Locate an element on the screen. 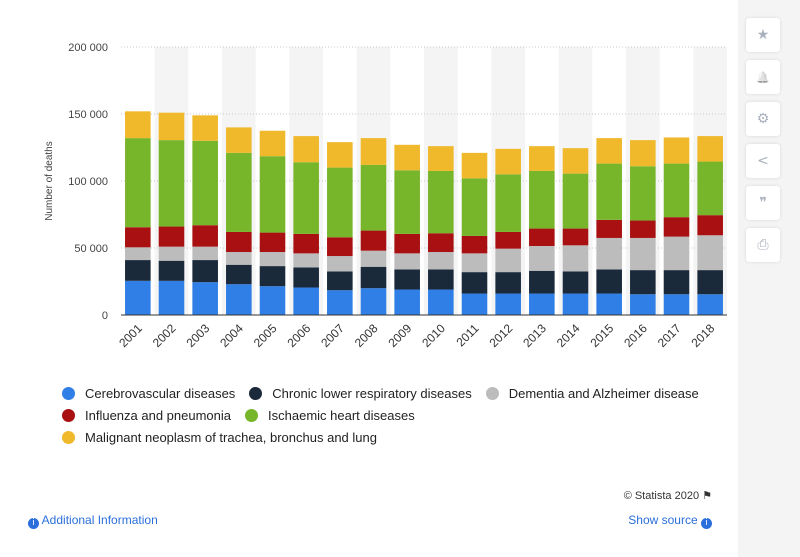 Image resolution: width=800 pixels, height=557 pixels. x-tick-label: 2006 is located at coordinates (299, 335).